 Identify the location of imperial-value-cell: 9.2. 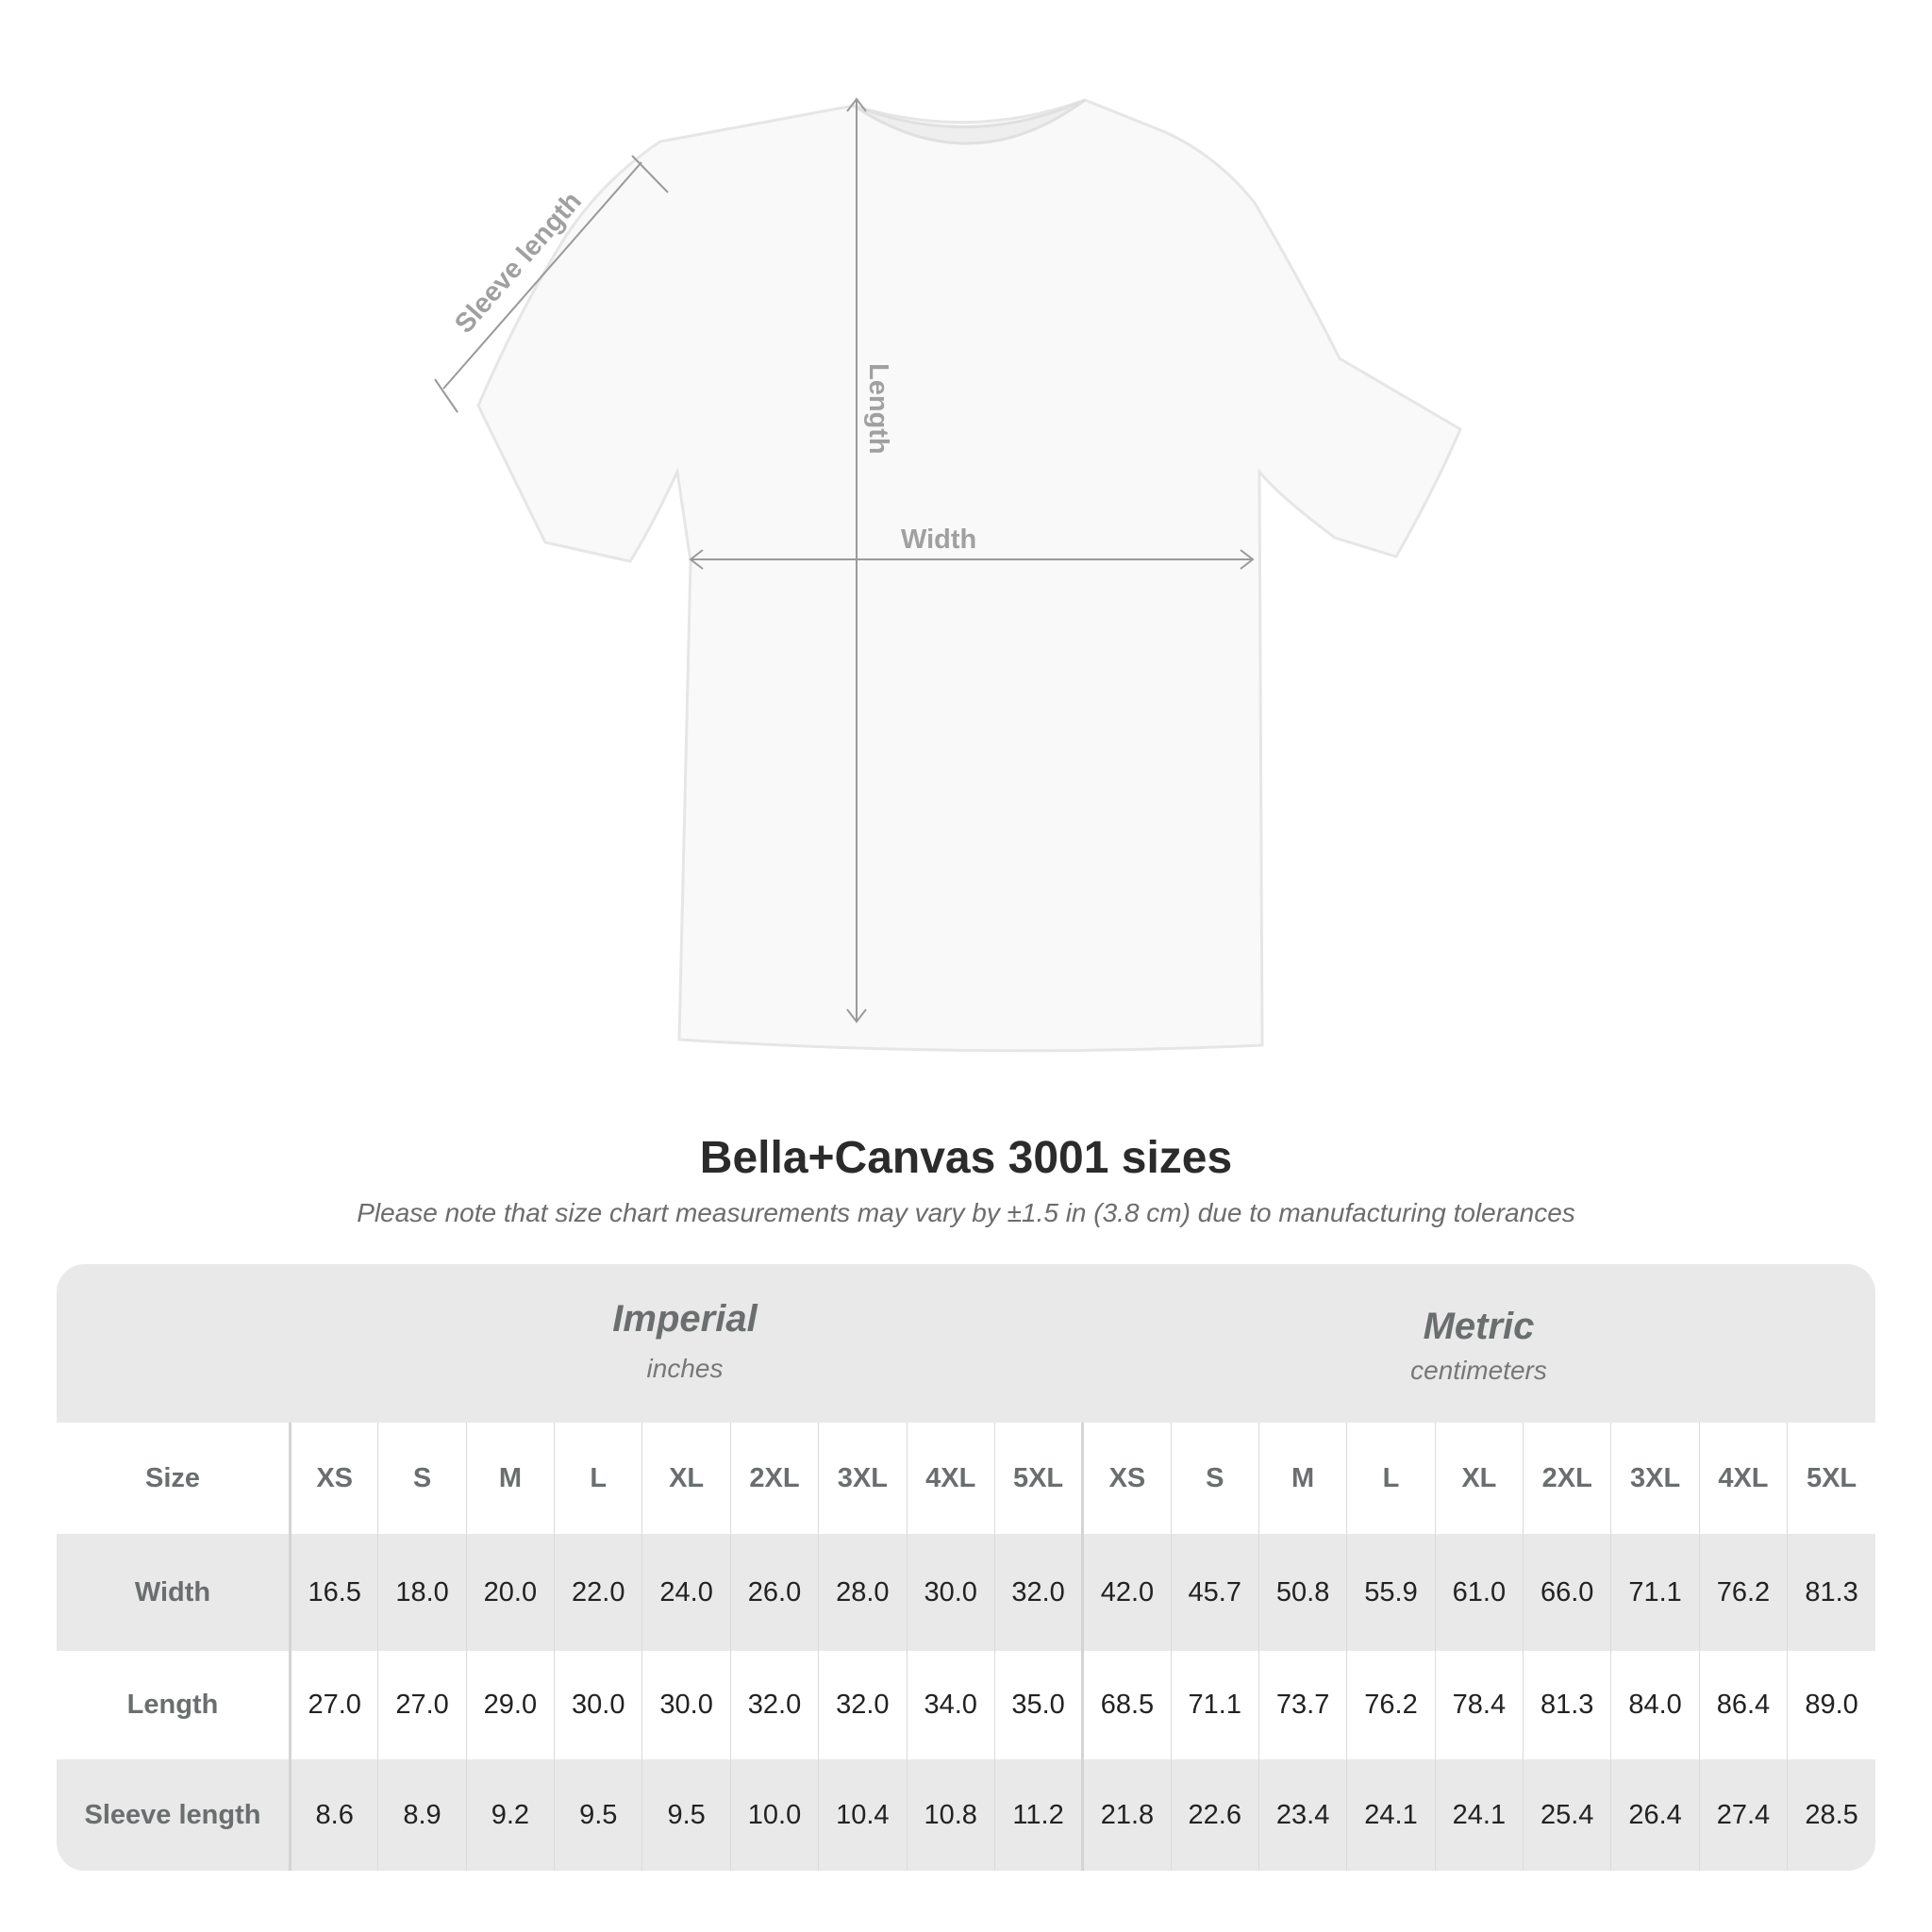
(510, 1815).